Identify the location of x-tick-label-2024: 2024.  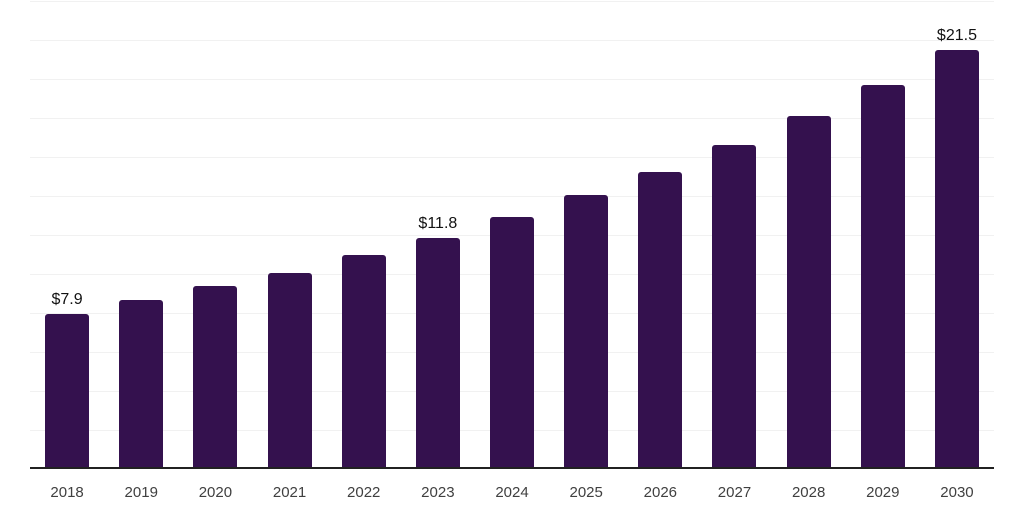
(512, 492).